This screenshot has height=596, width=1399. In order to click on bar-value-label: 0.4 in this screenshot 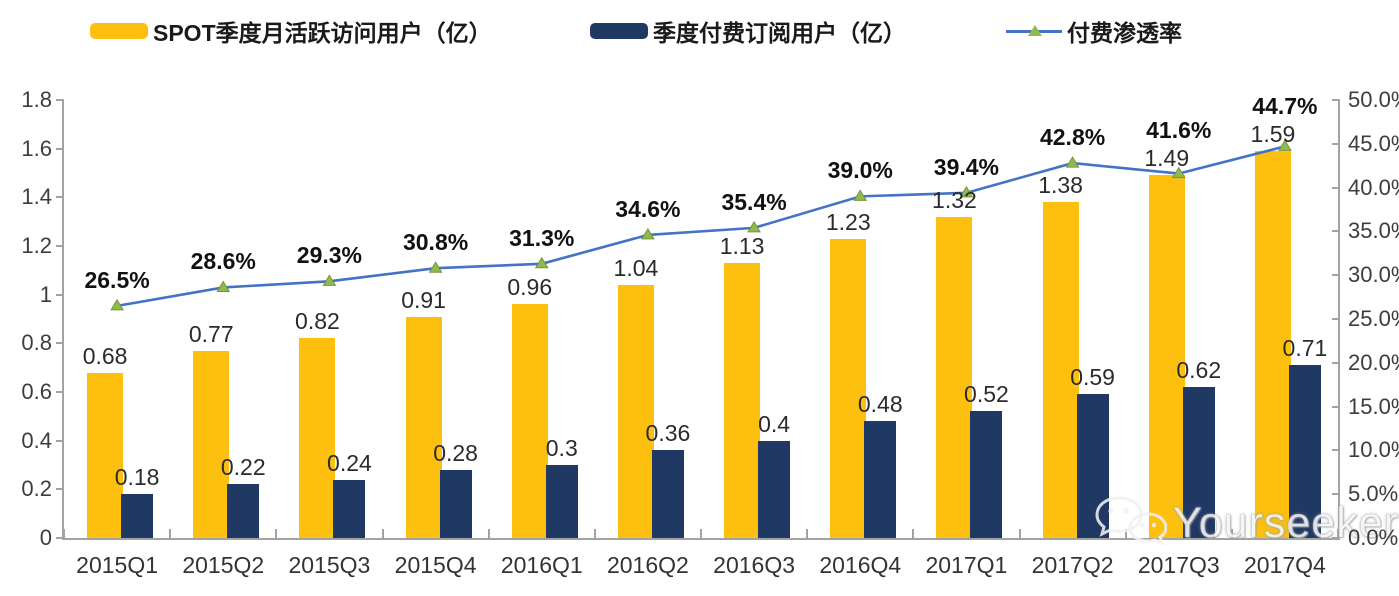, I will do `click(774, 423)`.